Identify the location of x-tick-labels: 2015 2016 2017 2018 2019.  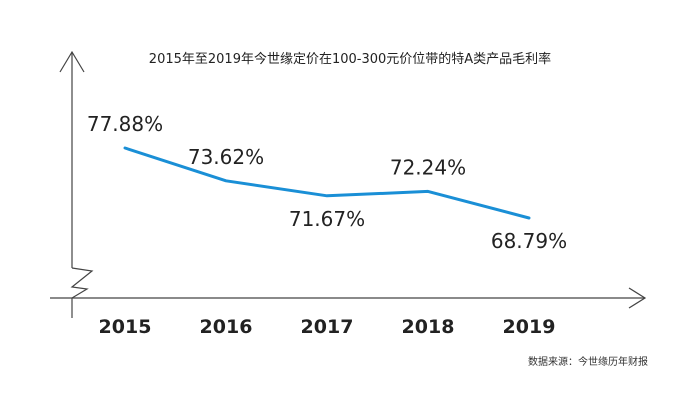
(327, 327).